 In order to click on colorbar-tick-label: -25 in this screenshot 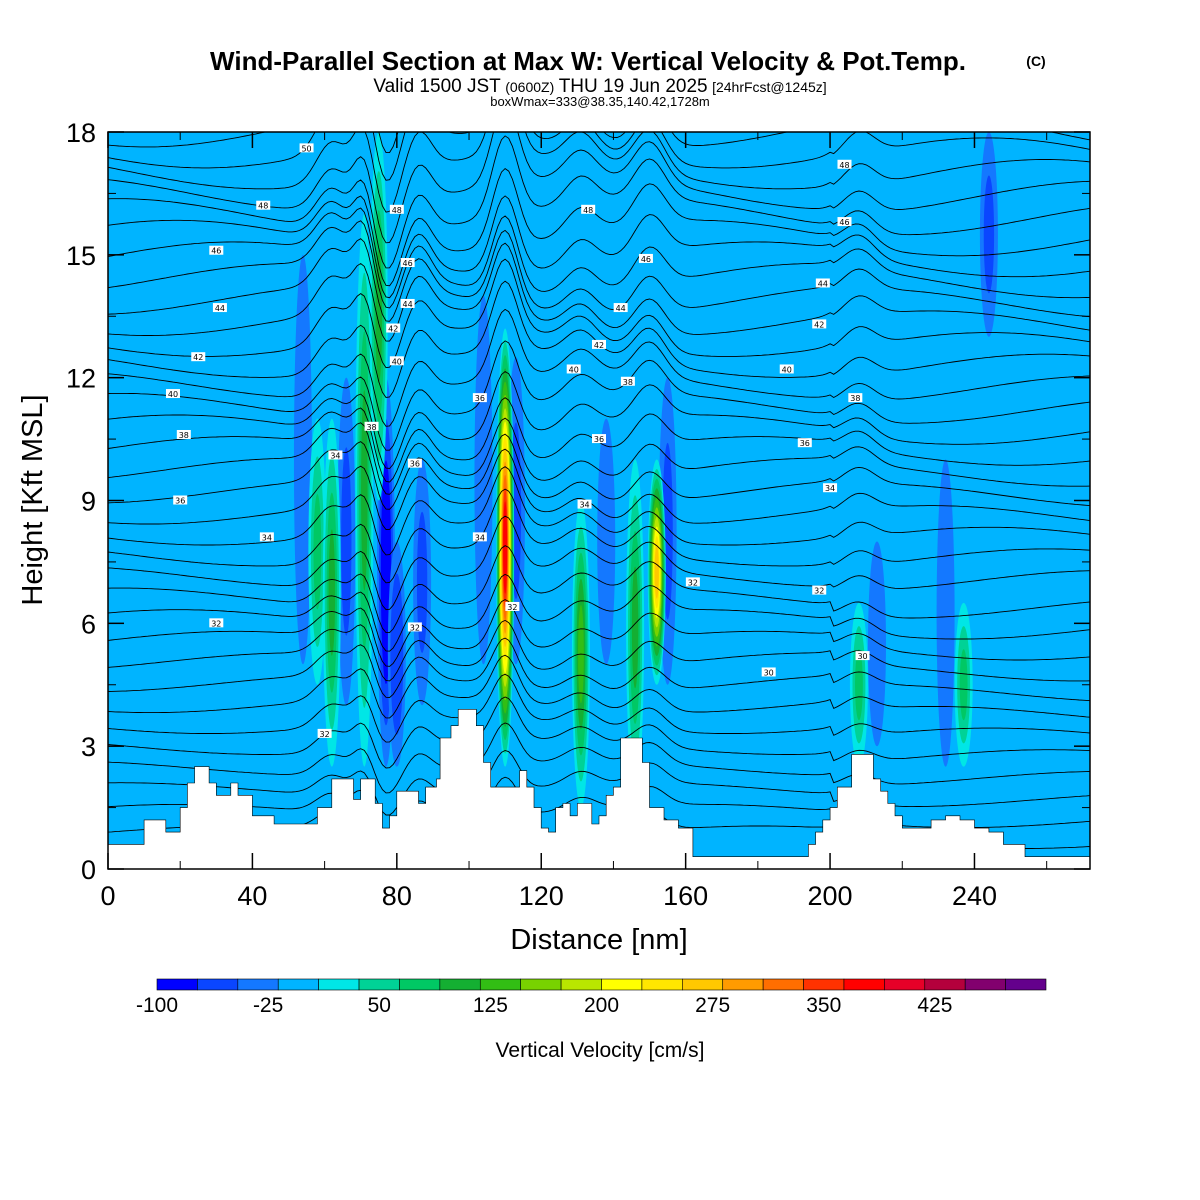, I will do `click(268, 1005)`.